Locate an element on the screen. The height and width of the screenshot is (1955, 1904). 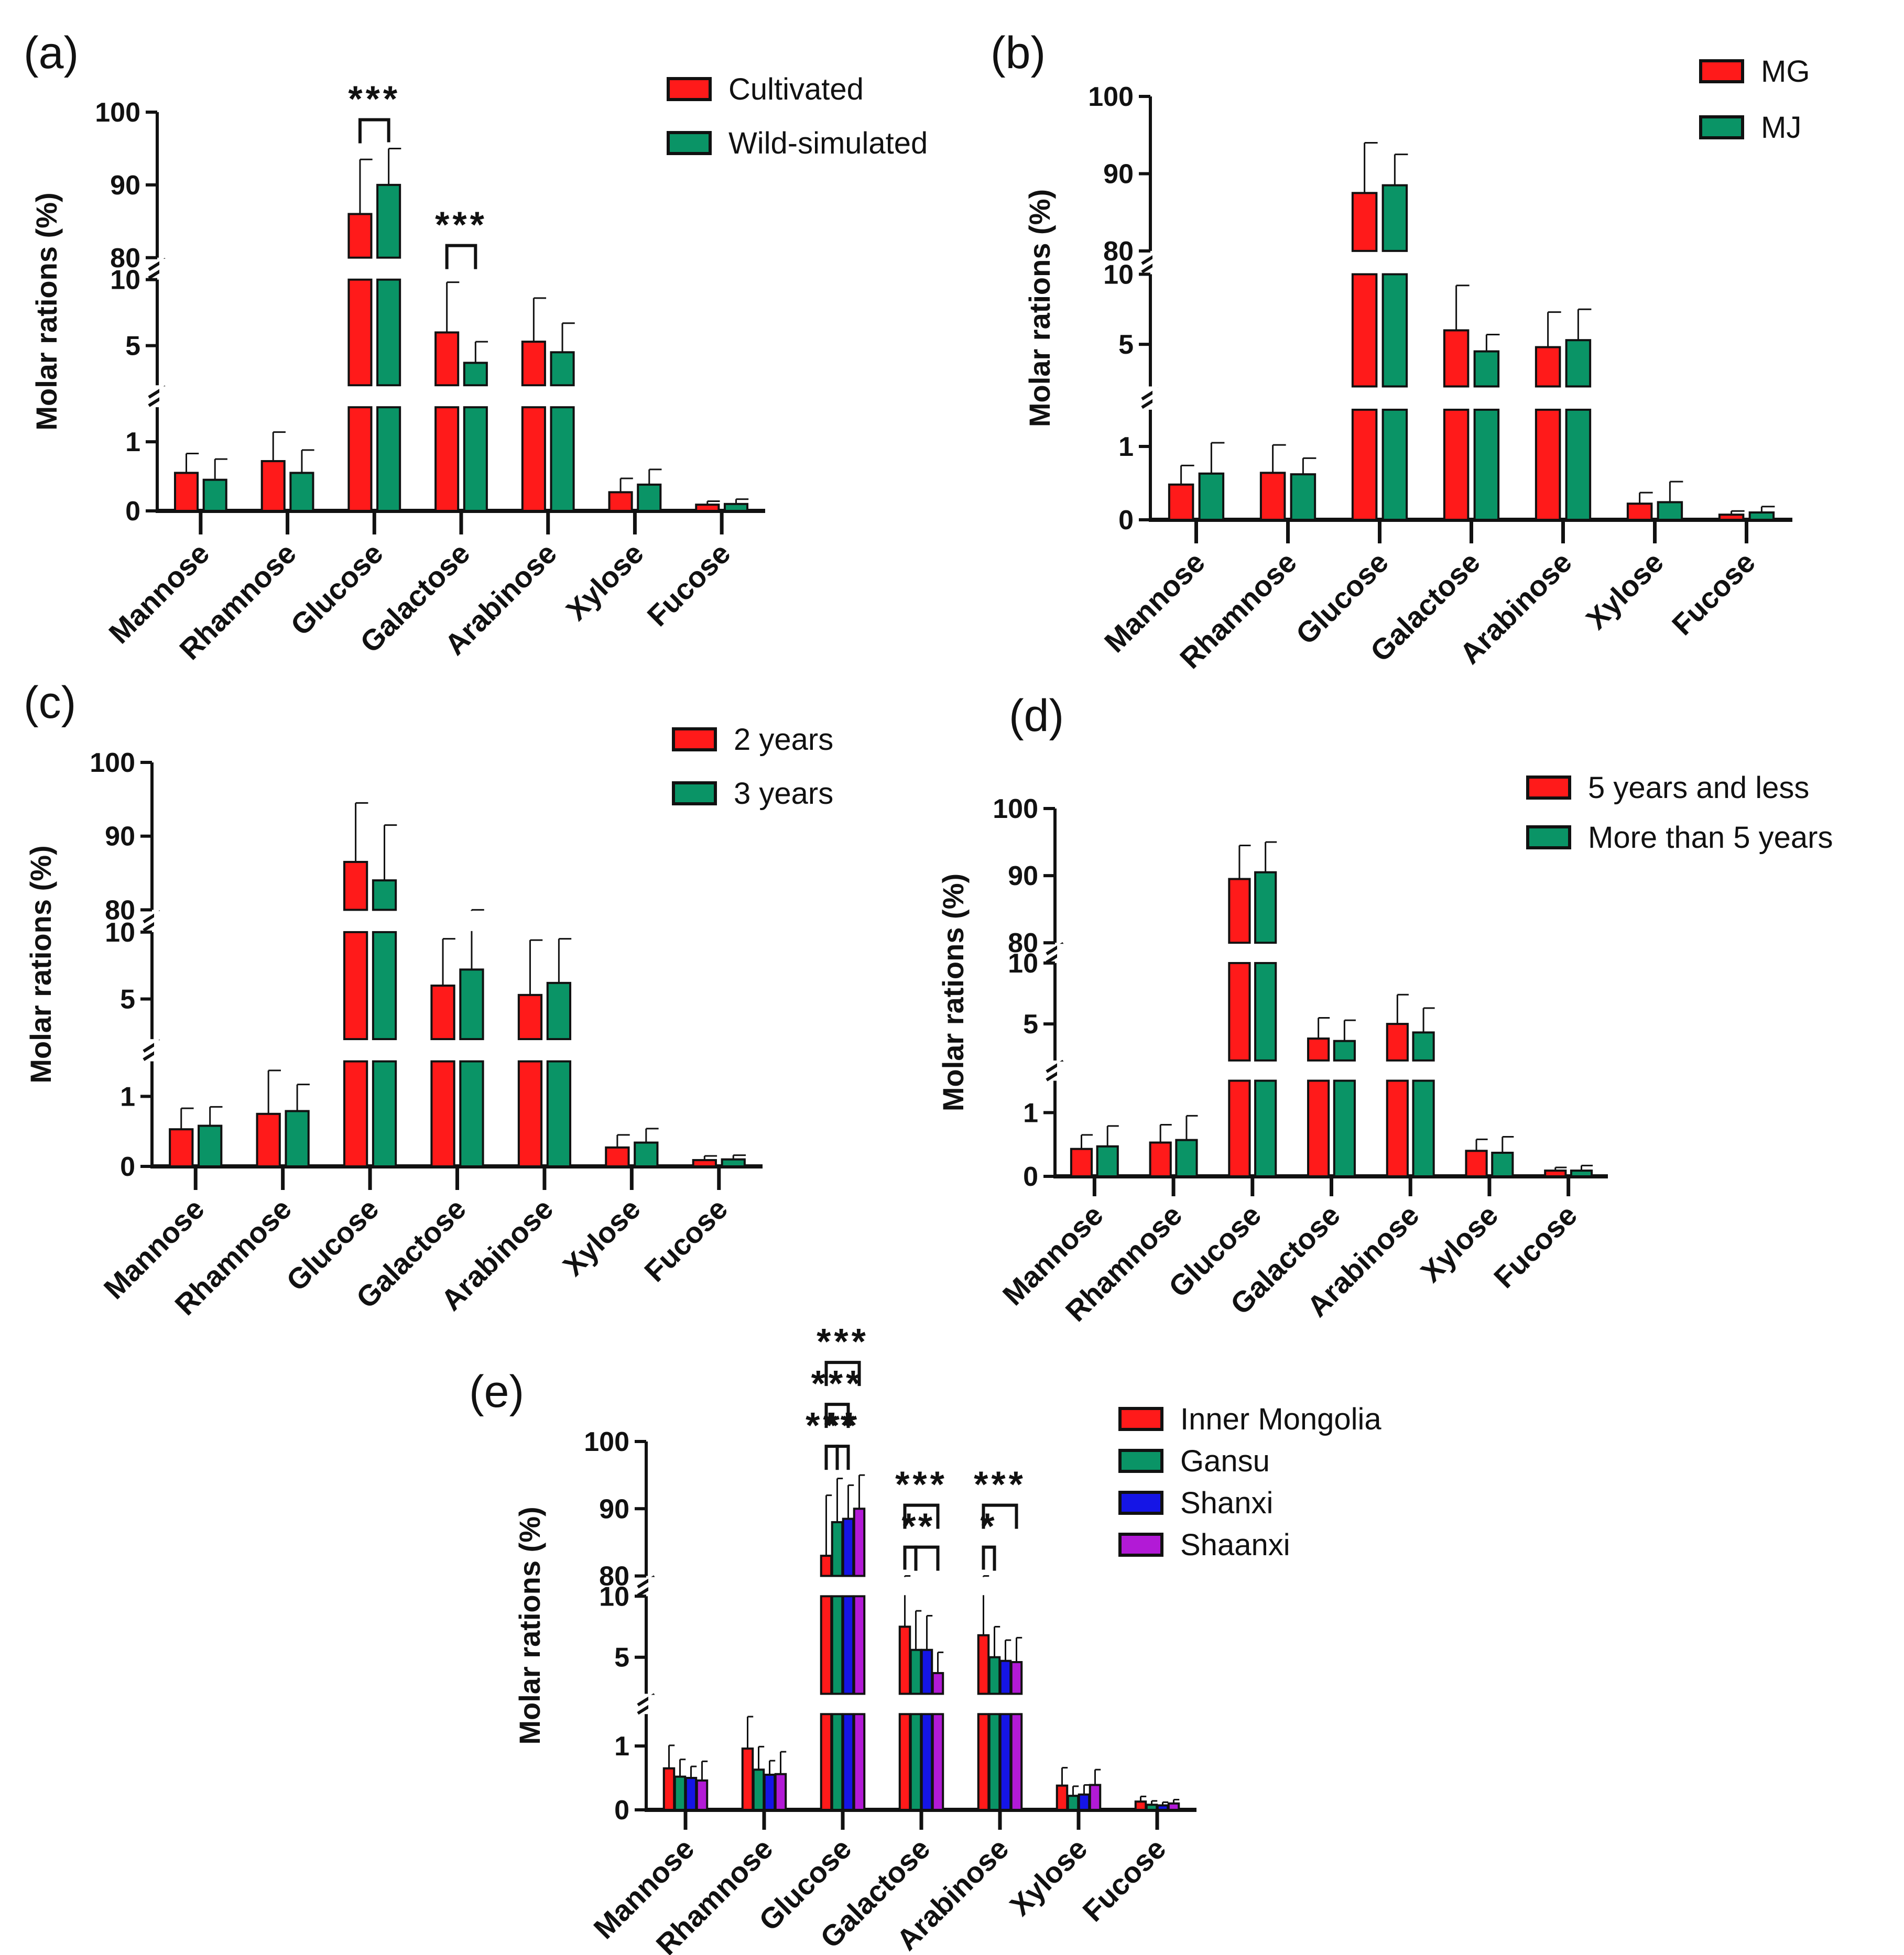
bar-inner-mongolia-xylose is located at coordinates (1062, 1789).